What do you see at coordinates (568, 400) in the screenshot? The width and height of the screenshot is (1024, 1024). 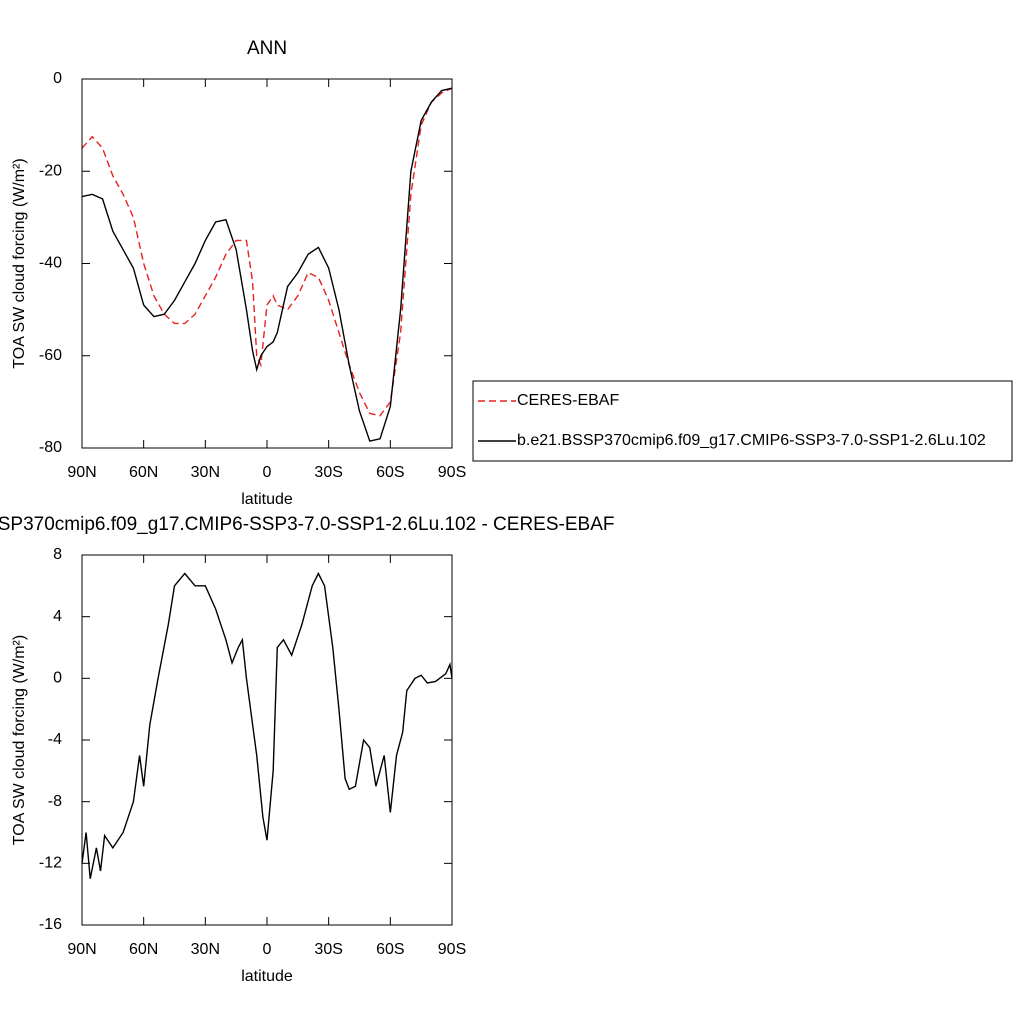 I see `legend-label: CERES-EBAF` at bounding box center [568, 400].